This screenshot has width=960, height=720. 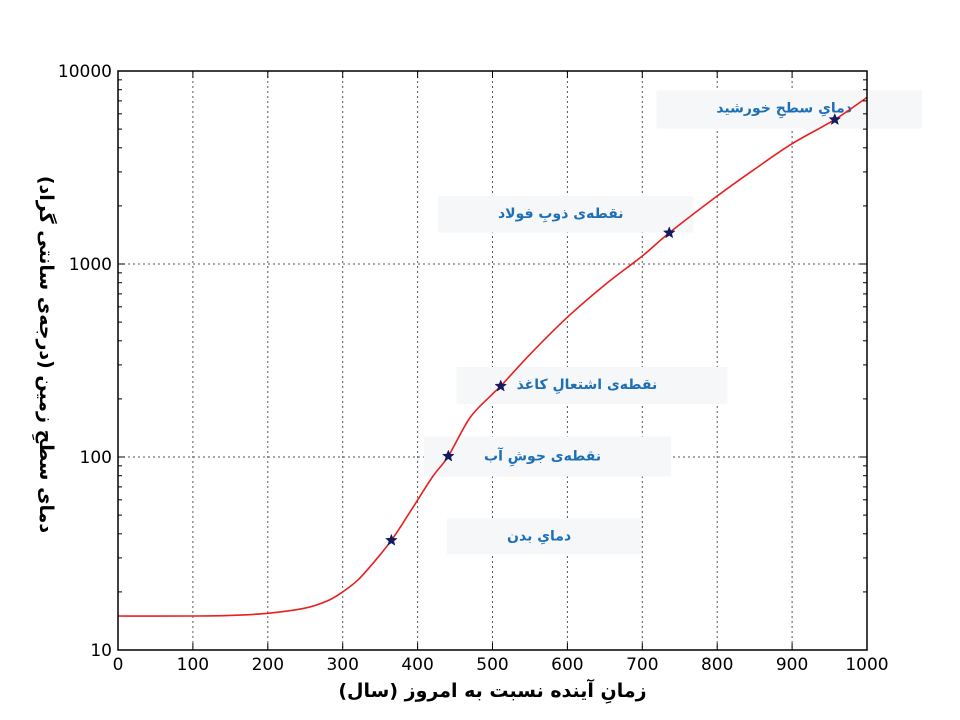 I want to click on x-tick-label: 900, so click(x=792, y=665).